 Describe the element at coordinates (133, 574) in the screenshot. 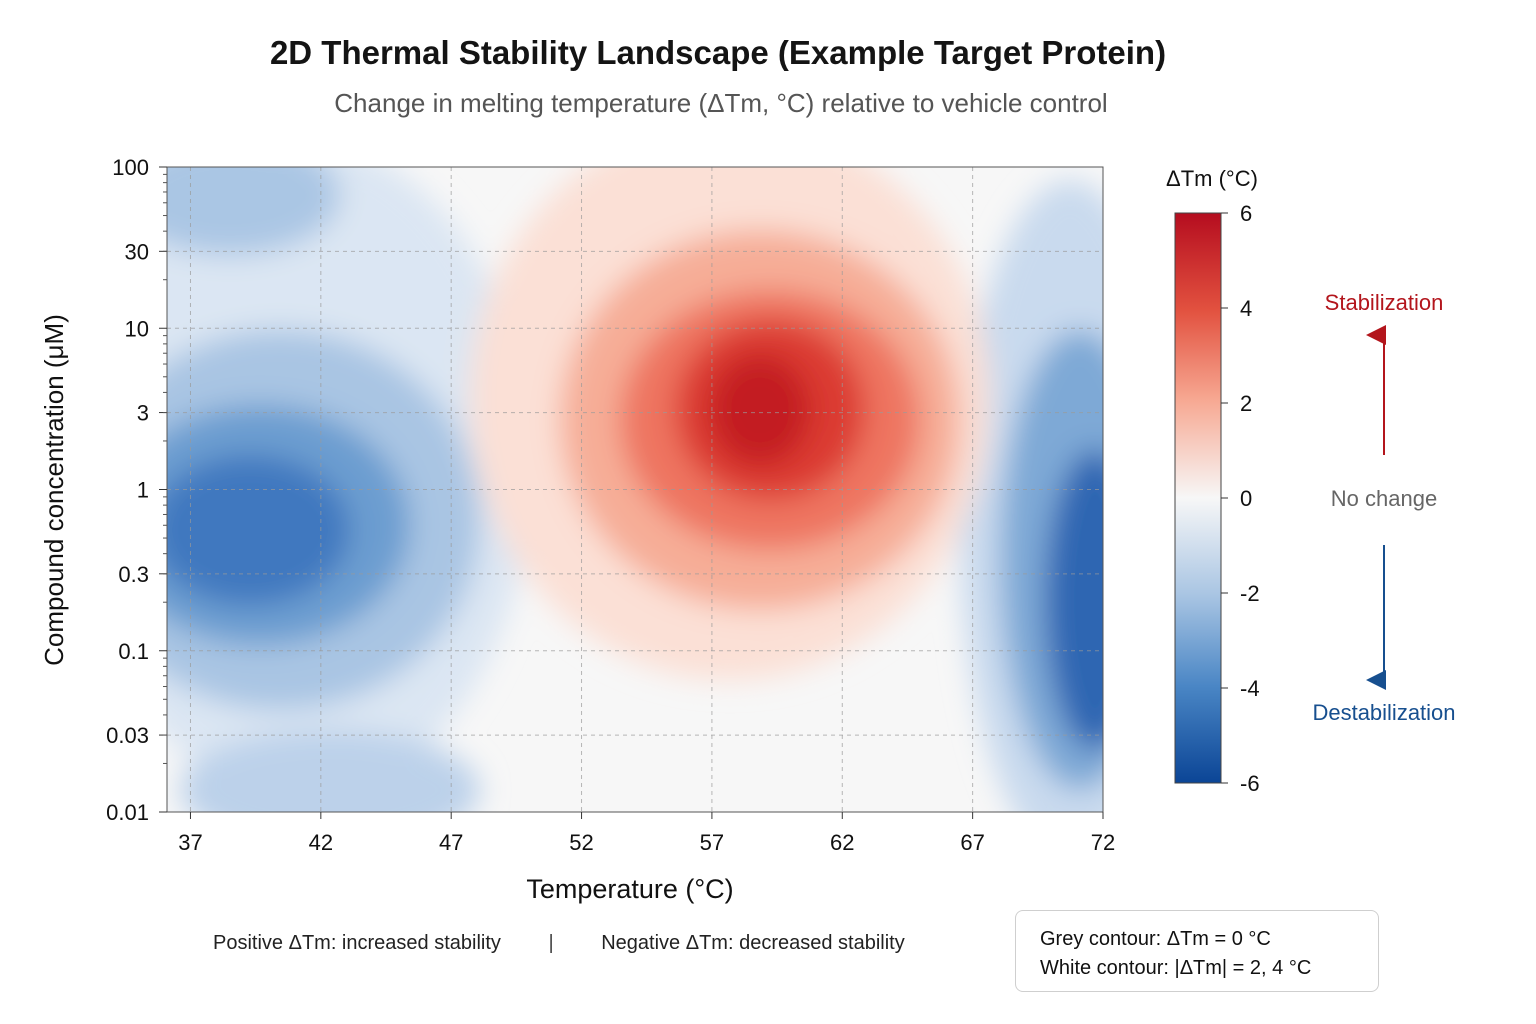

I see `y-tick-label: 0.3` at that location.